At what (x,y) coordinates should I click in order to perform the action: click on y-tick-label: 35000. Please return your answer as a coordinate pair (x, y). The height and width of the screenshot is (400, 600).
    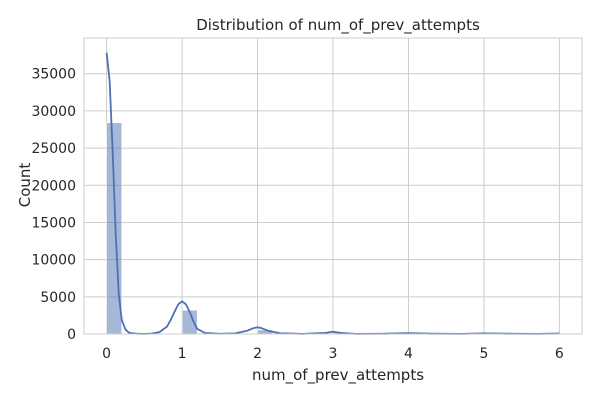
    Looking at the image, I should click on (53, 75).